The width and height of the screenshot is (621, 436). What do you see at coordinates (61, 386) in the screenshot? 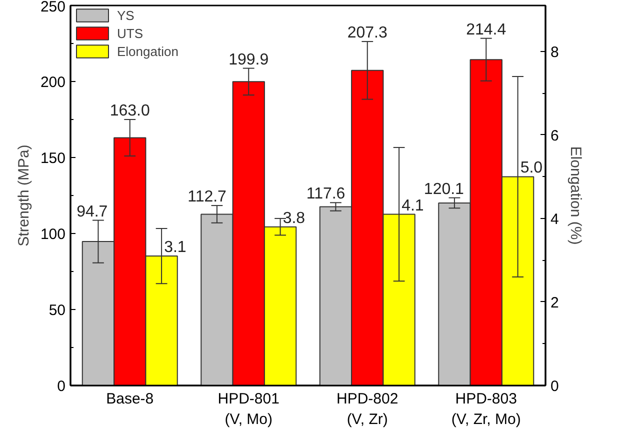
I see `y-tick-label: 0` at bounding box center [61, 386].